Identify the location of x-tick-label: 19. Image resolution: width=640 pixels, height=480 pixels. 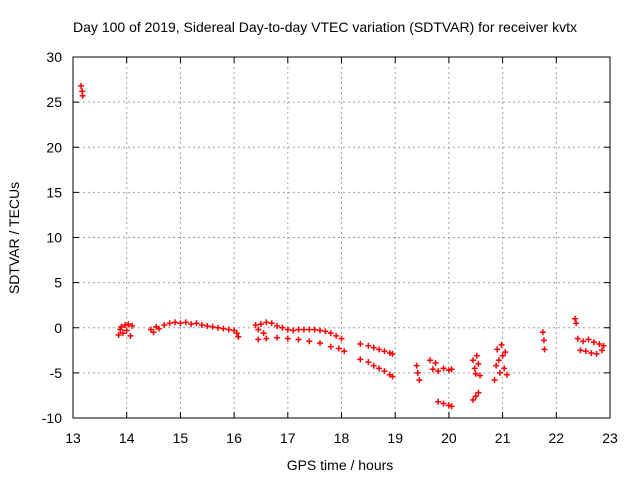
(395, 438).